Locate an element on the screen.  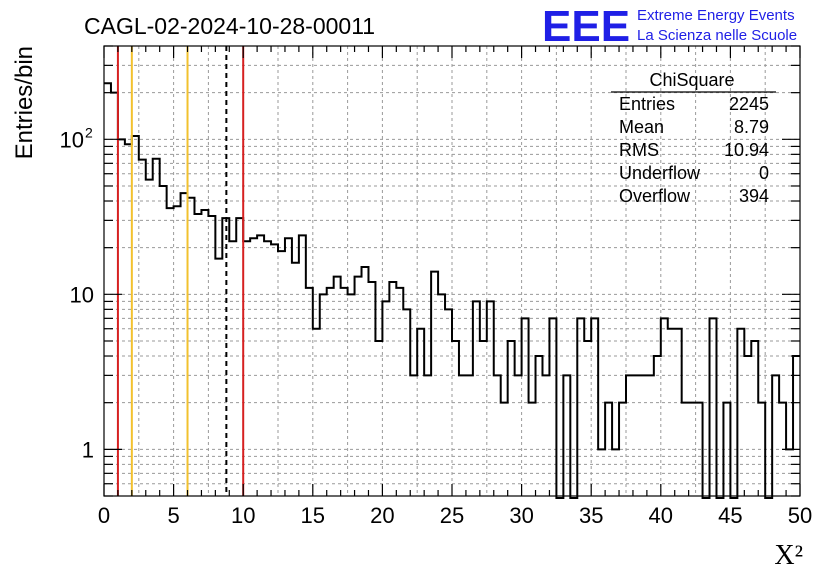
x-tick-label: 45 is located at coordinates (730, 515).